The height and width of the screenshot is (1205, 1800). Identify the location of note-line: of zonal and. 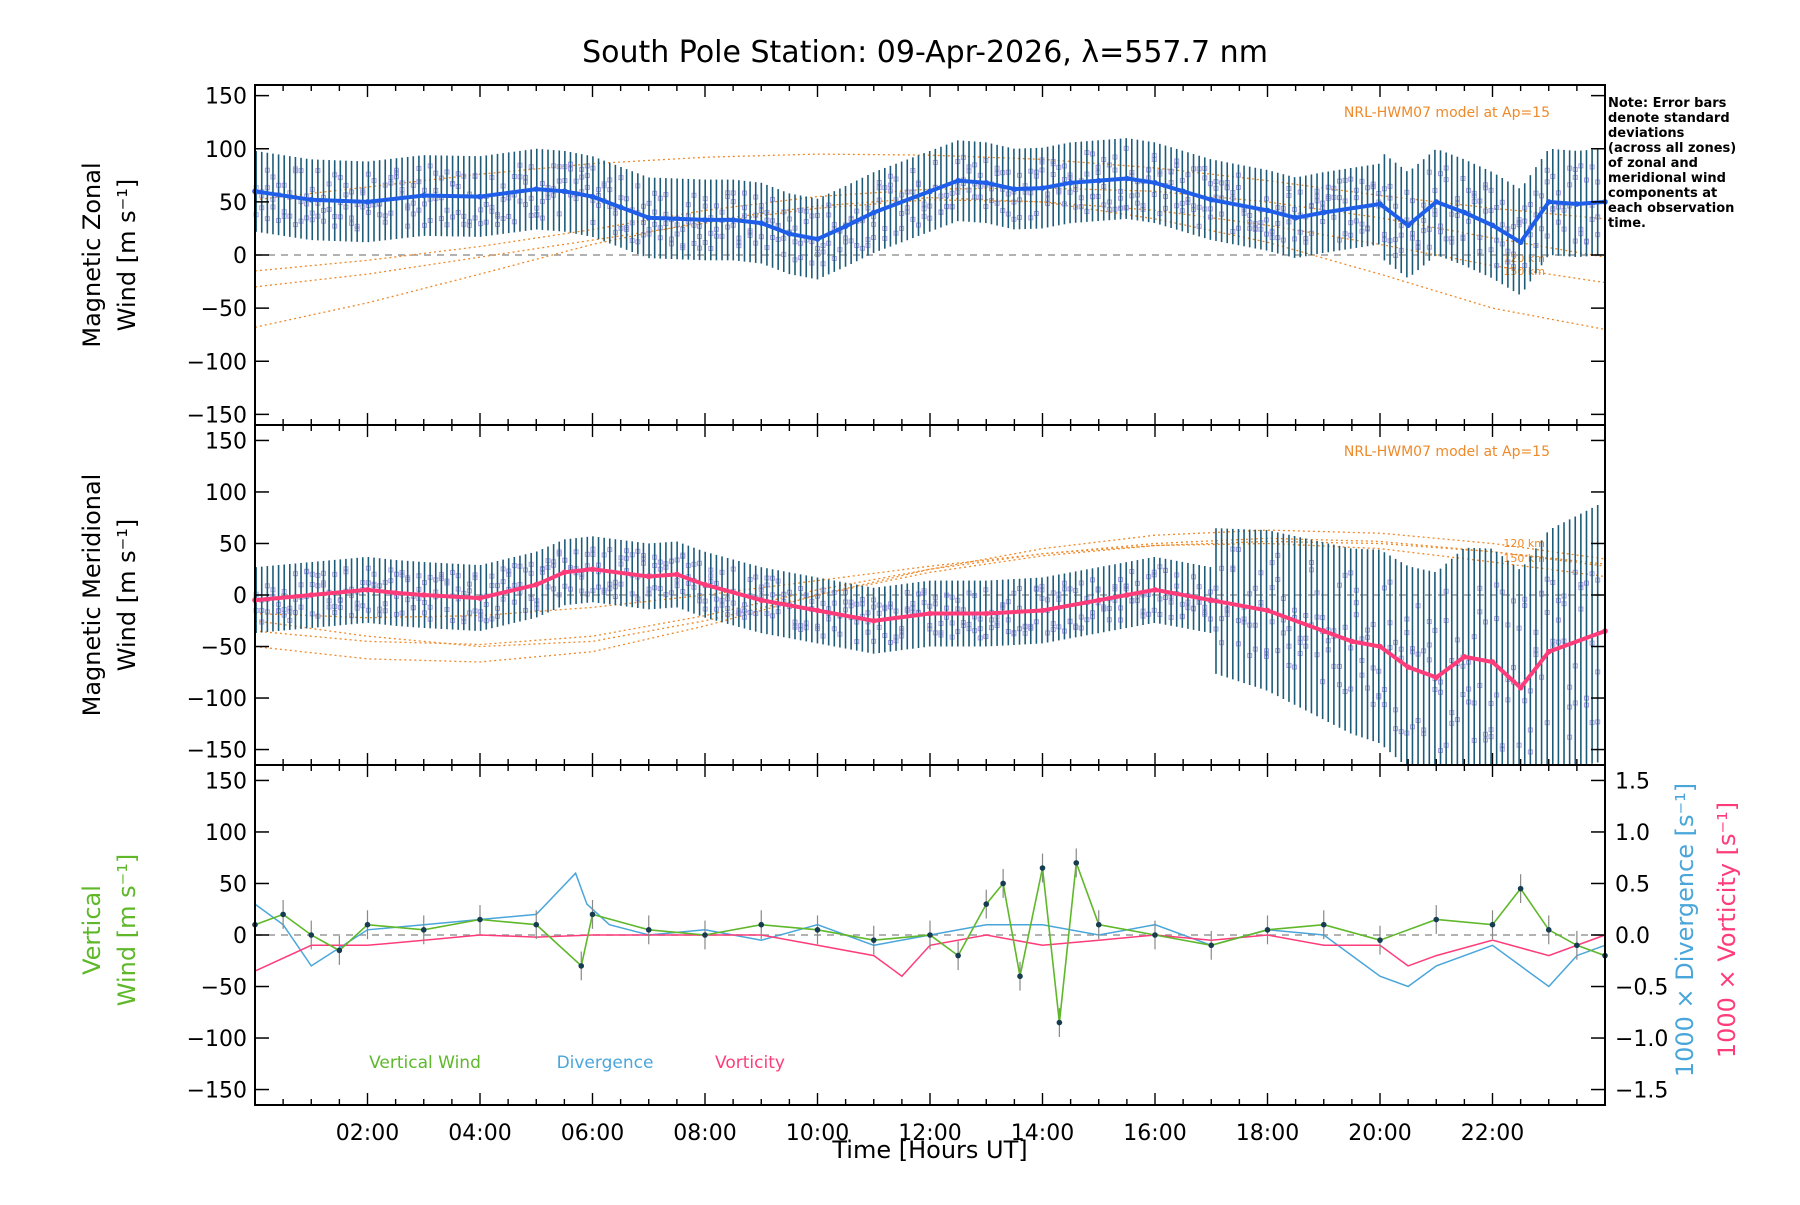
(1653, 163).